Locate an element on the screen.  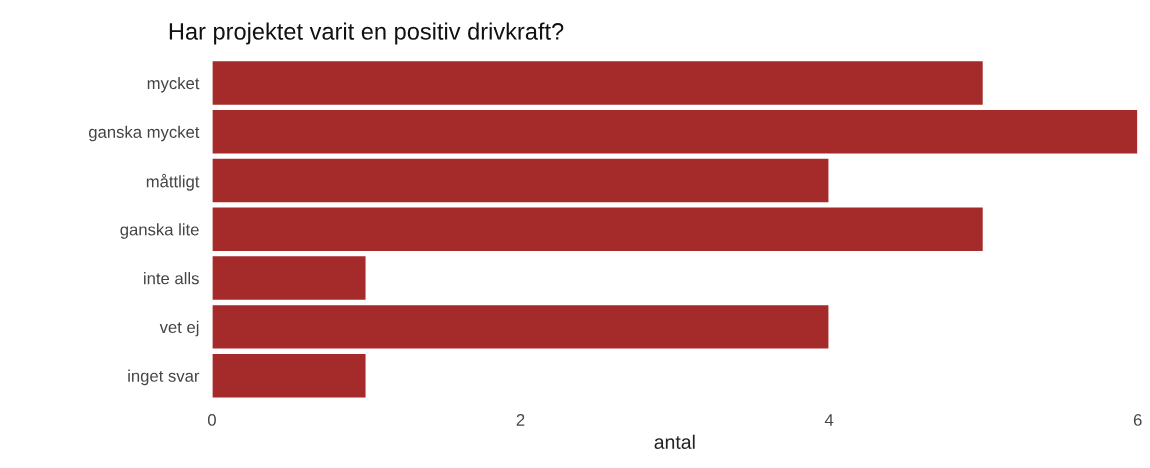
chart-title: Har projektet varit en positiv drivkraft? is located at coordinates (366, 33).